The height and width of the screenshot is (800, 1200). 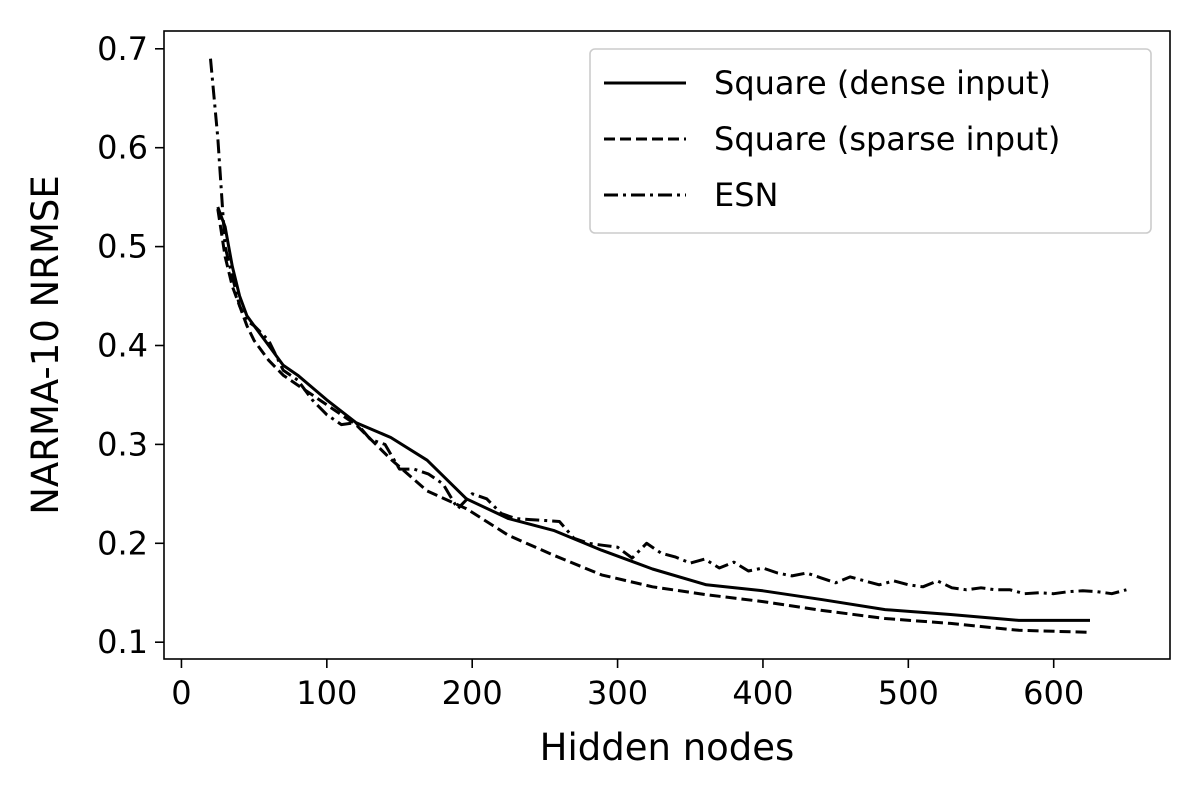 I want to click on x-tick-label: 400, so click(x=762, y=693).